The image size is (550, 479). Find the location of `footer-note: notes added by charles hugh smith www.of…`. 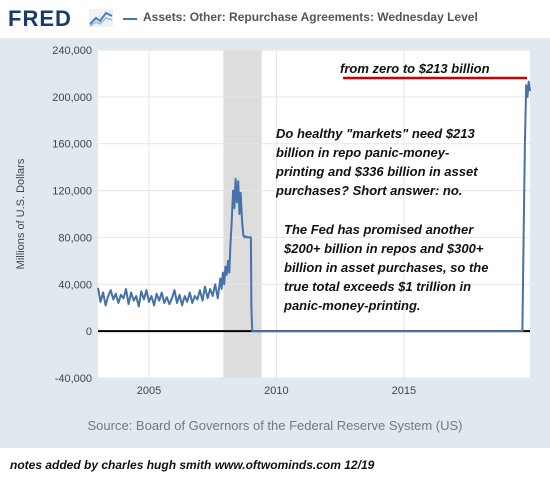

footer-note: notes added by charles hugh smith www.of… is located at coordinates (192, 465).